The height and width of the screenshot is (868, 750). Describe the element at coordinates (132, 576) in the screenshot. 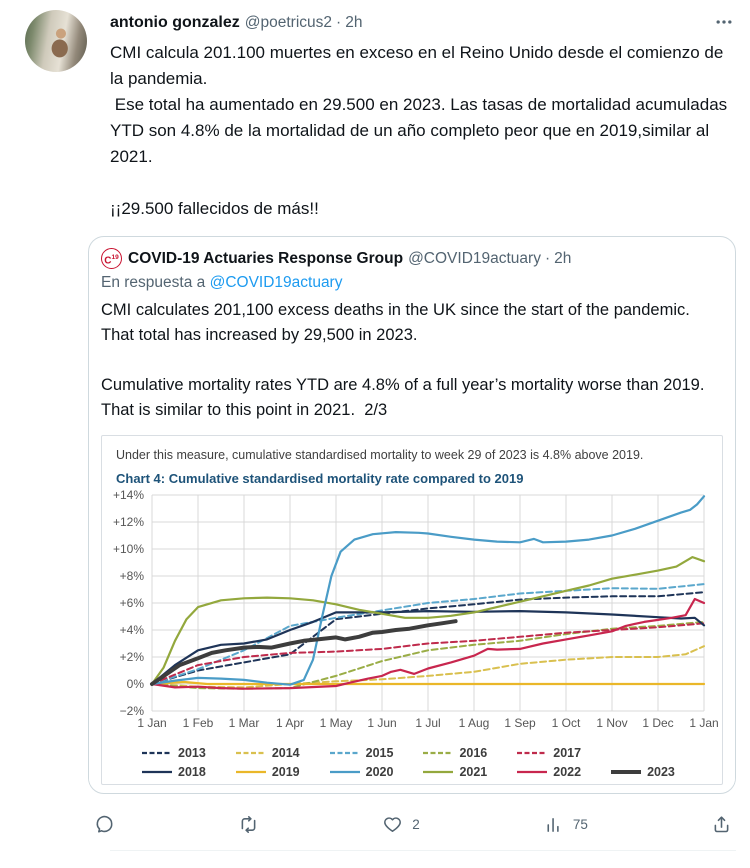

I see `y-tick-label: +8%` at that location.